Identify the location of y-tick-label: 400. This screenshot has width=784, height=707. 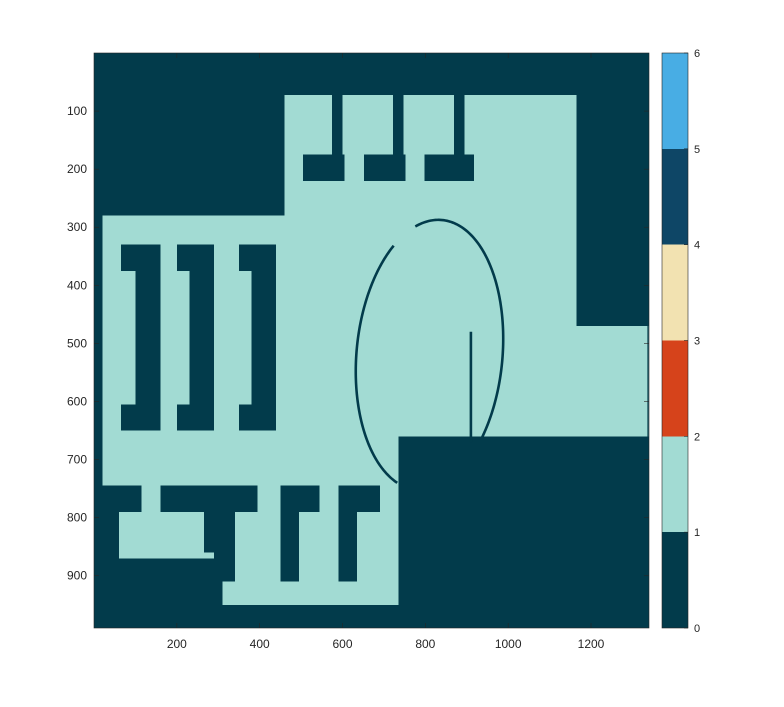
(77, 285).